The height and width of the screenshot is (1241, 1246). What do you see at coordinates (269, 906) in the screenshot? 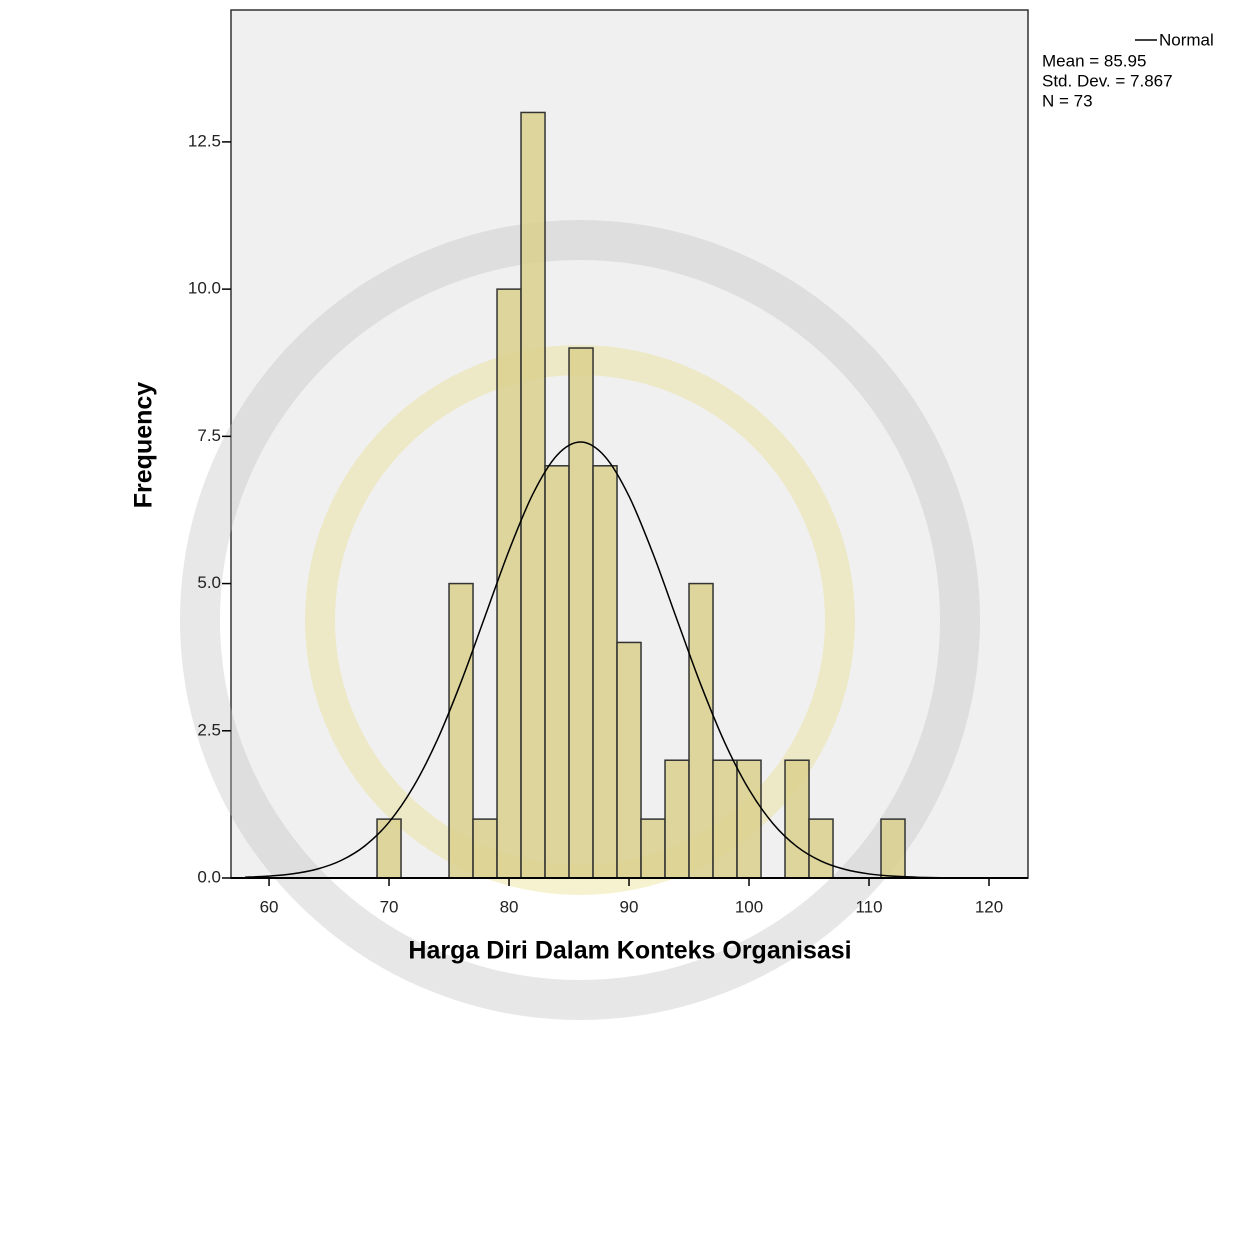
I see `x-tick-label: 60` at bounding box center [269, 906].